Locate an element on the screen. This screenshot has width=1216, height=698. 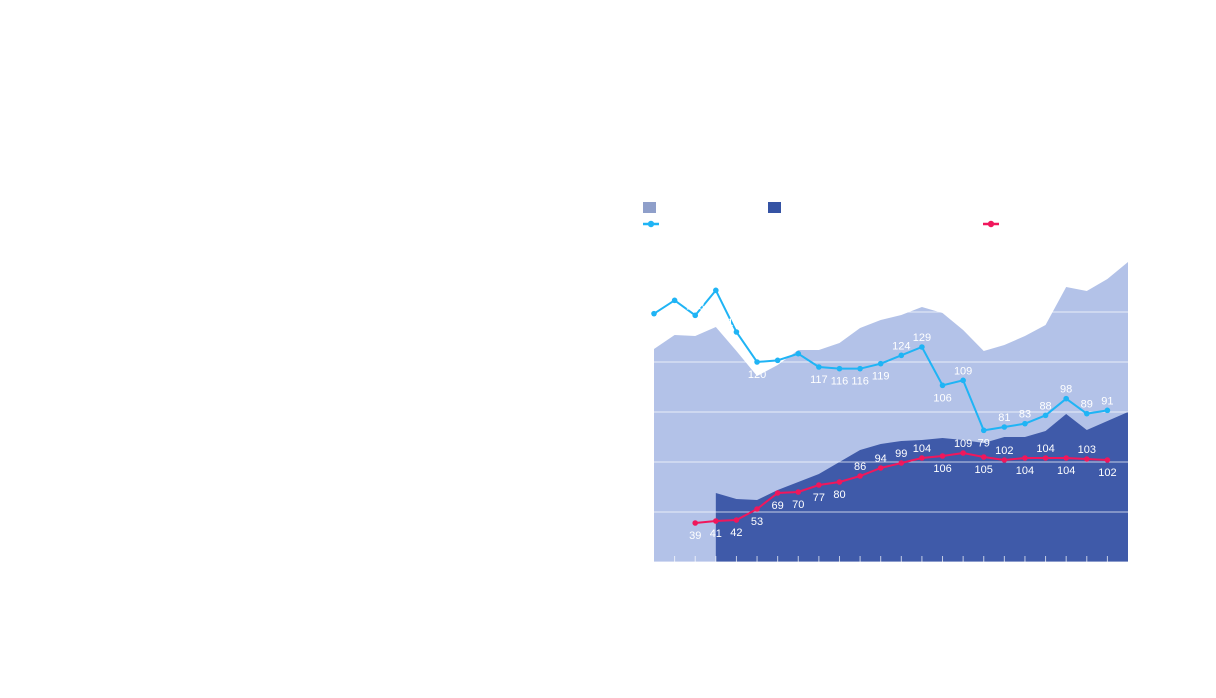
data-label: 70 is located at coordinates (798, 505).